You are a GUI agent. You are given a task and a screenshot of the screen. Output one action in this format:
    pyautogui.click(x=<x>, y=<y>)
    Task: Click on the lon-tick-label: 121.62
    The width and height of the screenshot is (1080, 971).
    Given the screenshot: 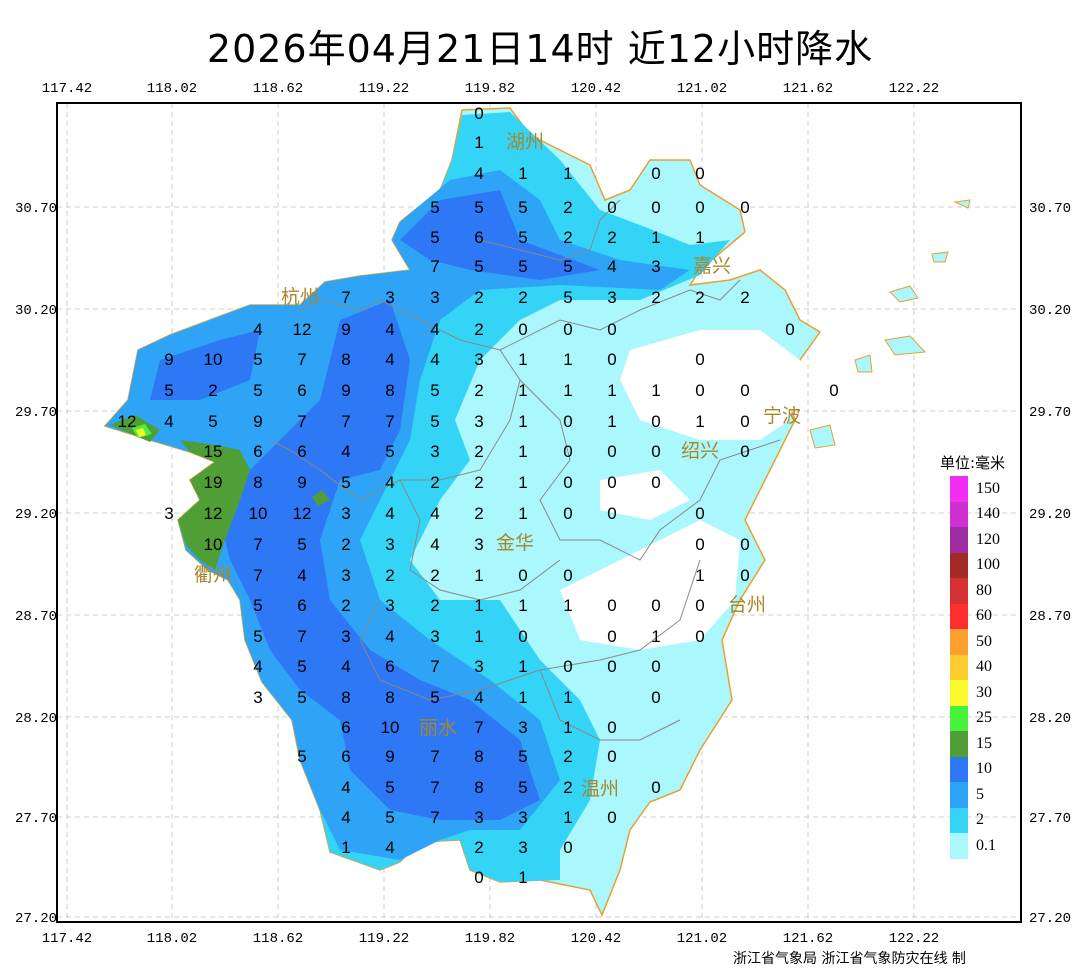 What is the action you would take?
    pyautogui.click(x=808, y=939)
    